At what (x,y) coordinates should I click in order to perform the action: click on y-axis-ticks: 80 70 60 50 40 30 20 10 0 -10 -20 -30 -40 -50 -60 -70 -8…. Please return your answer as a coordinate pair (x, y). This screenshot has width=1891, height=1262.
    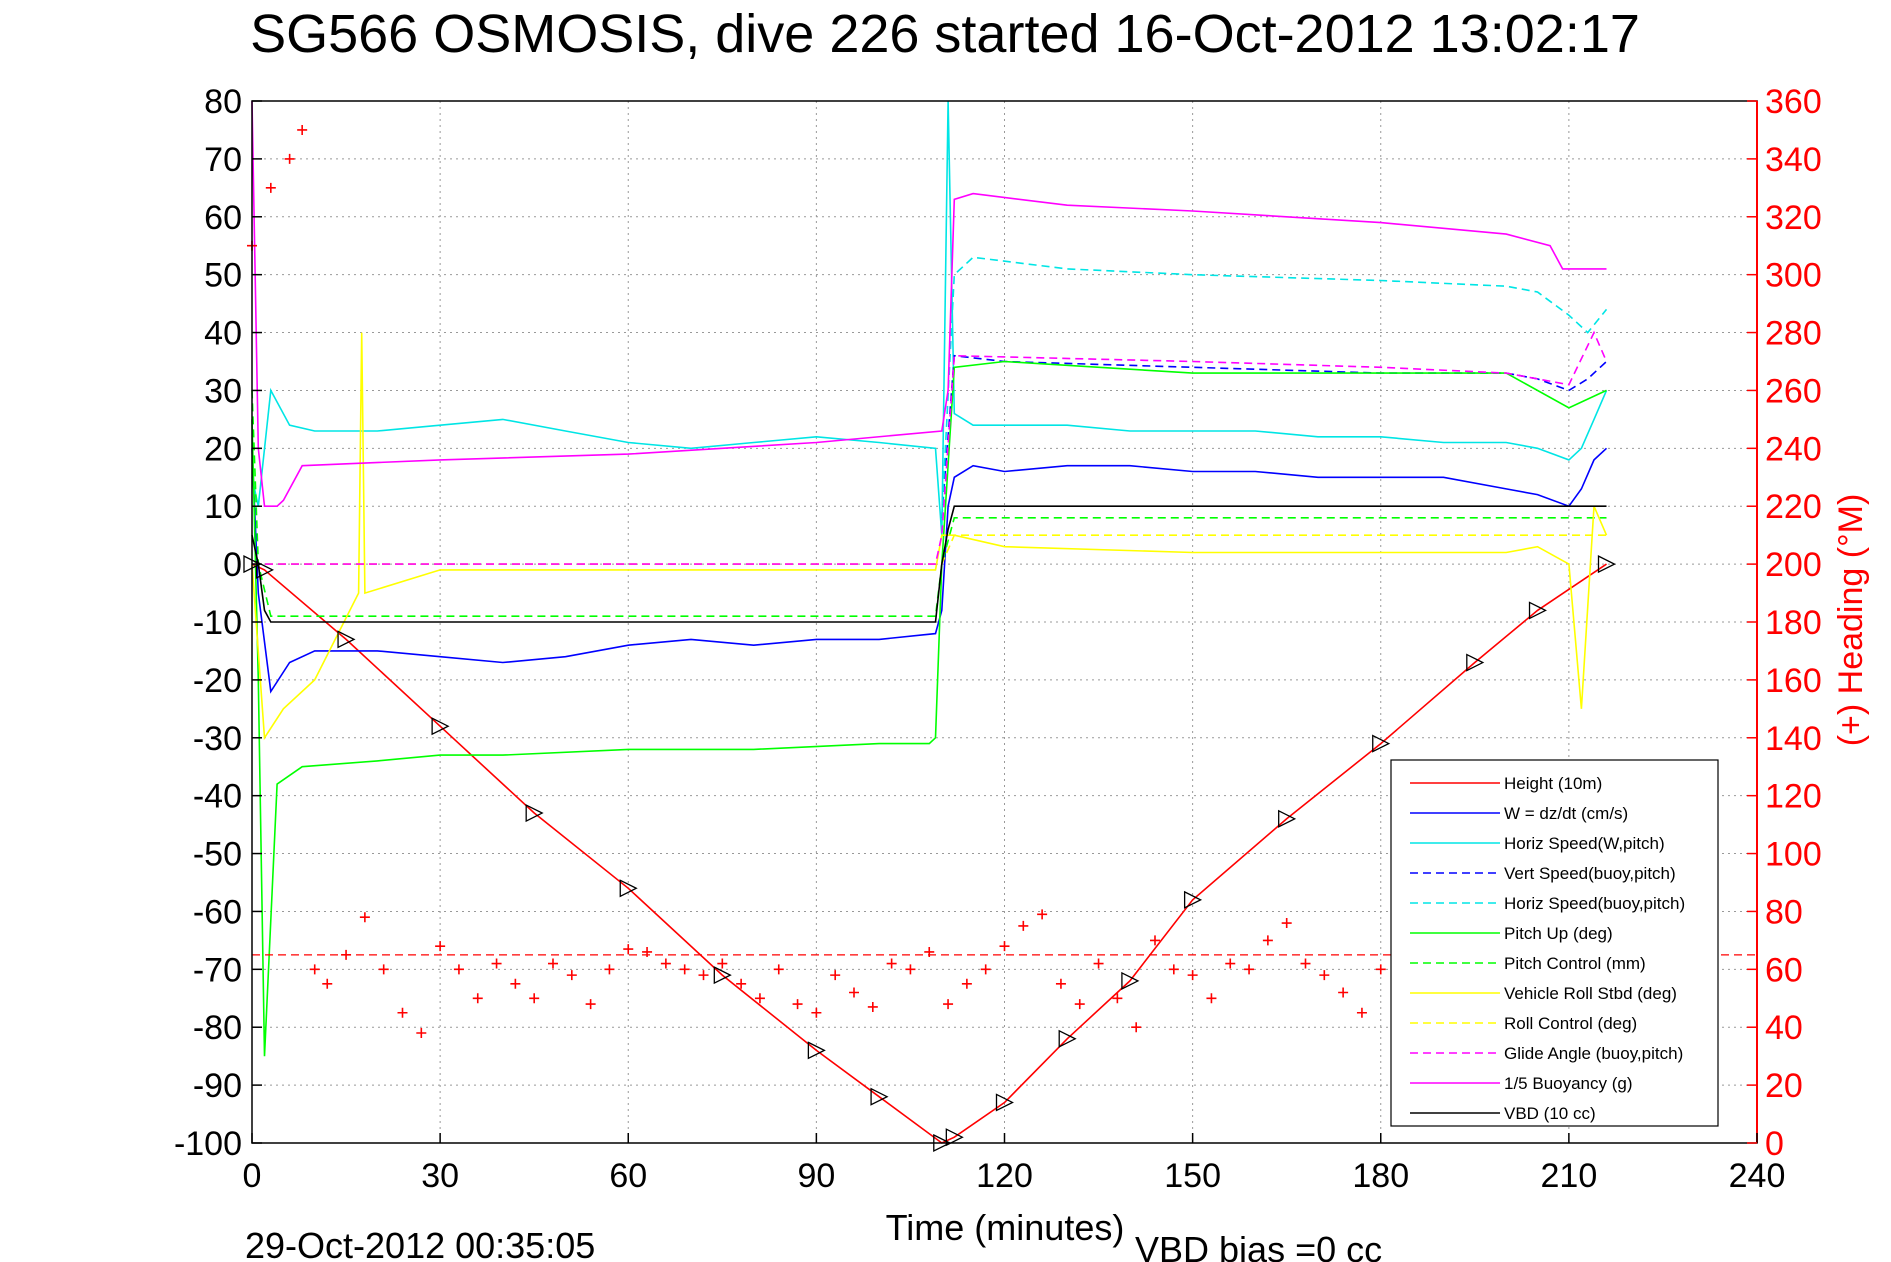
    Looking at the image, I should click on (218, 623).